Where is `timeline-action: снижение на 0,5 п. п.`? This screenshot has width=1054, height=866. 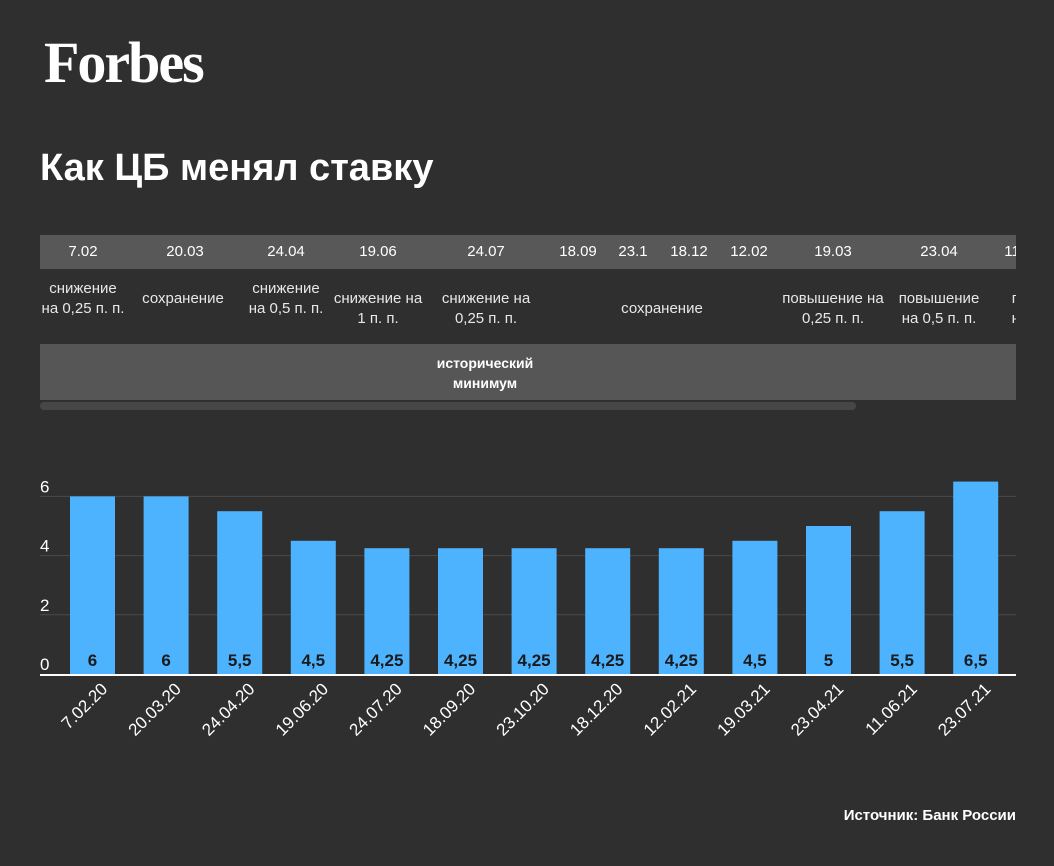 timeline-action: снижение на 0,5 п. п. is located at coordinates (286, 298).